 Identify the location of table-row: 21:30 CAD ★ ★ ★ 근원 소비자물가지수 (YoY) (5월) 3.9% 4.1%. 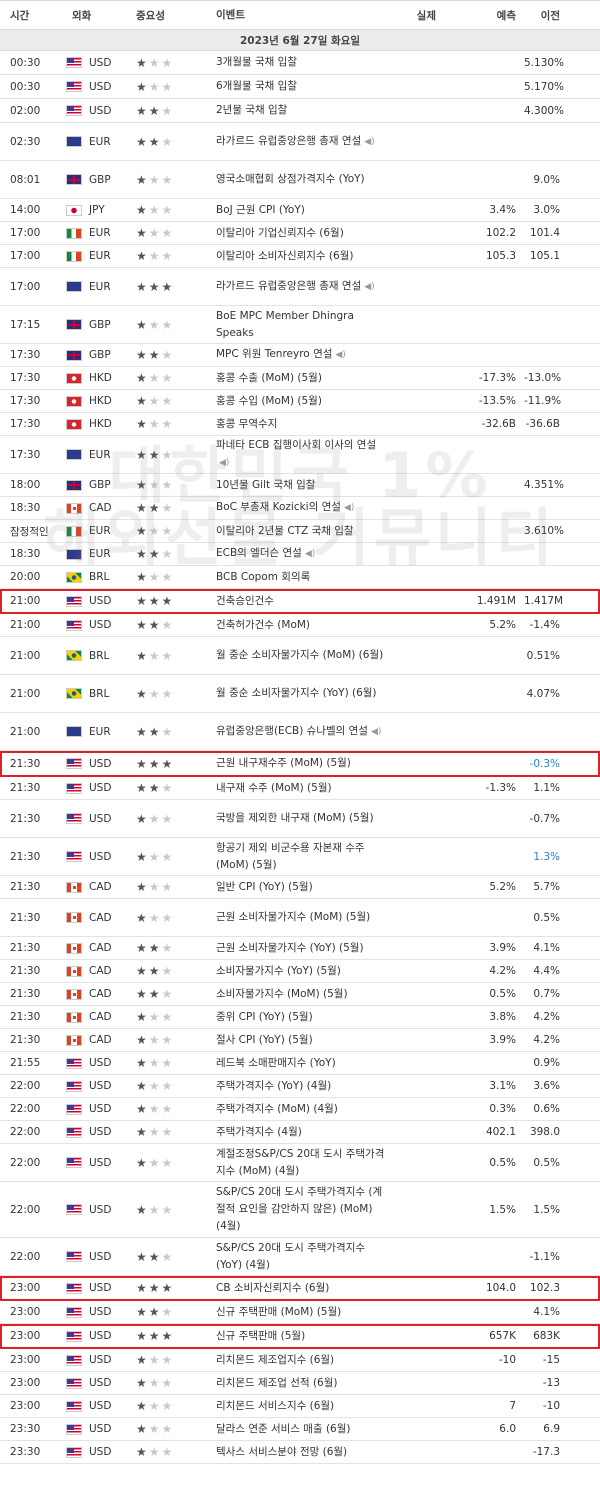
(300, 948).